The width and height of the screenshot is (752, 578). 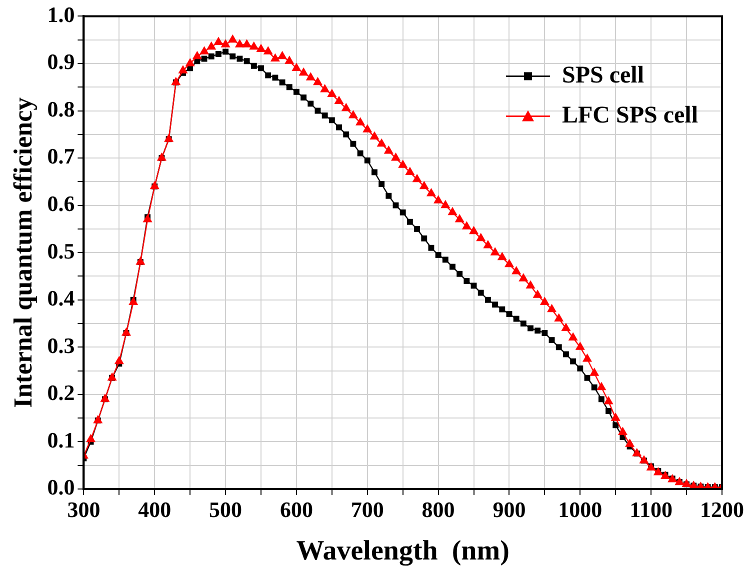 I want to click on y-tick-label: 0.6, so click(x=61, y=203).